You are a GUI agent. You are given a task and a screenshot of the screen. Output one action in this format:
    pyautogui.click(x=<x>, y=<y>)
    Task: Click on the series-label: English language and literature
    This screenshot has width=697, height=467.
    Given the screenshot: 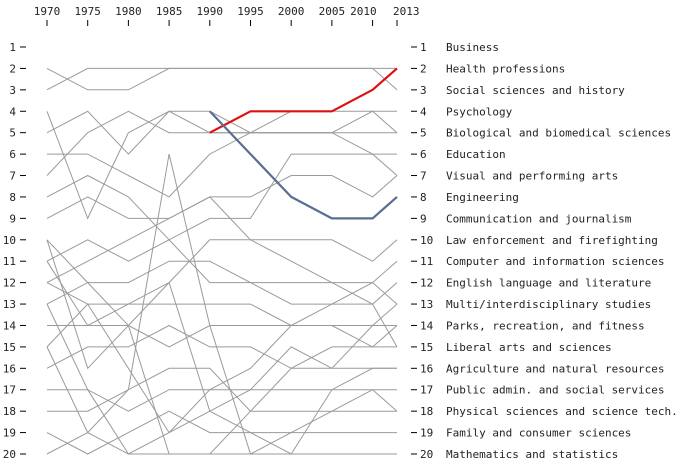 What is the action you would take?
    pyautogui.click(x=548, y=283)
    